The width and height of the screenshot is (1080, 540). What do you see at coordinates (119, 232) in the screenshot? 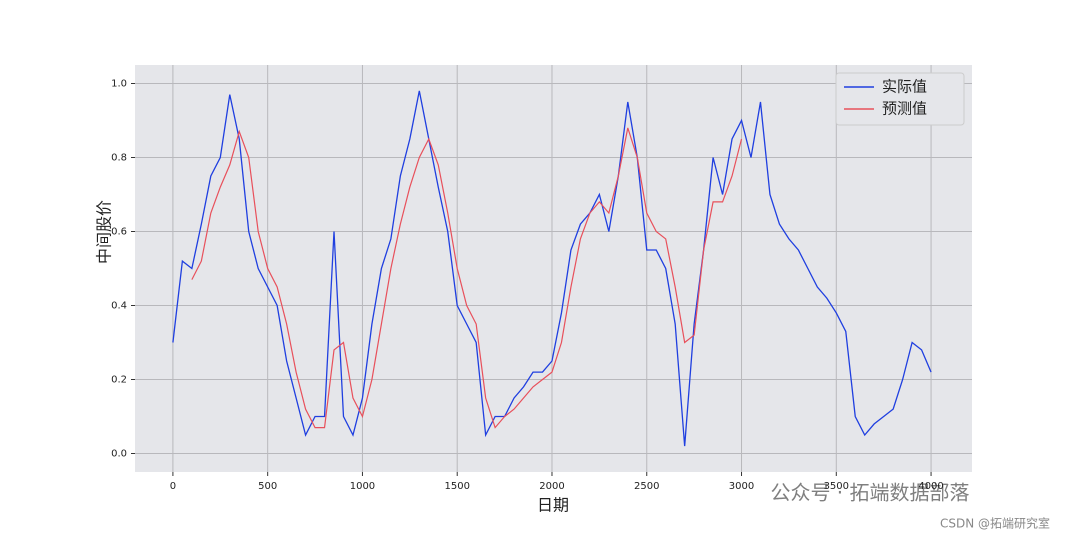
I see `y-tick-label: 0.6` at bounding box center [119, 232].